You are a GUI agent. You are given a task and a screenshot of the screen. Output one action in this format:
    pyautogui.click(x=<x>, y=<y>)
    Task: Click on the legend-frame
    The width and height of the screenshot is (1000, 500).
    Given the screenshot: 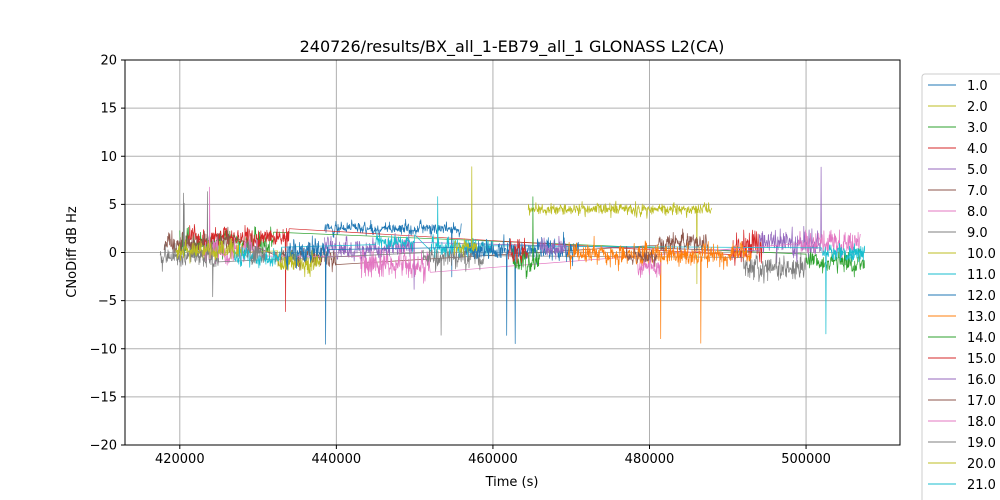 What is the action you would take?
    pyautogui.click(x=960, y=286)
    